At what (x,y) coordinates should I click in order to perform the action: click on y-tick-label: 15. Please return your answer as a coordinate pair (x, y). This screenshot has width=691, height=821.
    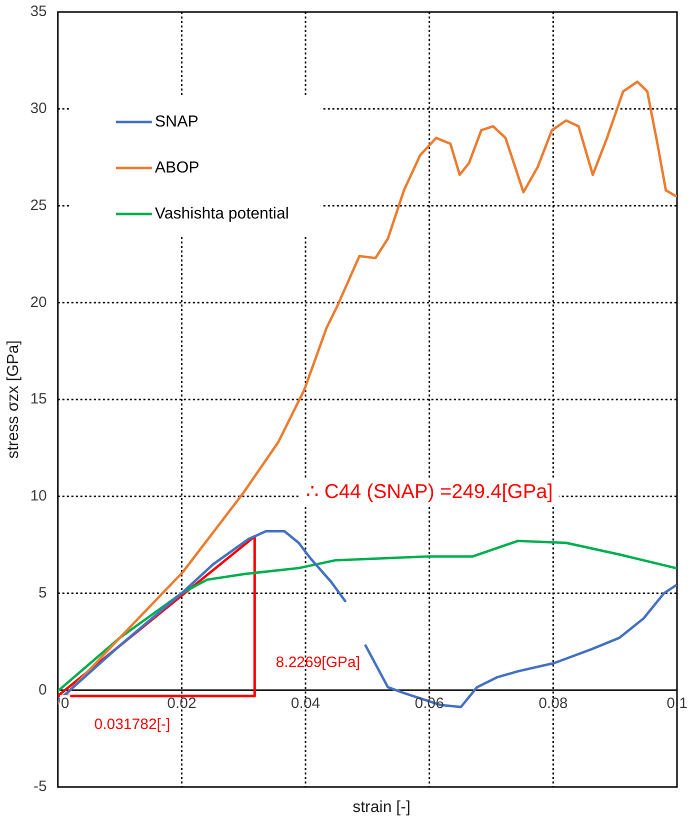
    Looking at the image, I should click on (38, 399).